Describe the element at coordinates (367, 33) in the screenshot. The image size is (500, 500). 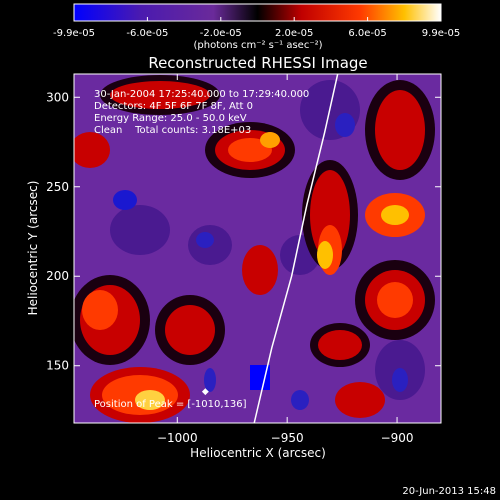
I see `colorbar-tick-label: 6.0e-05` at that location.